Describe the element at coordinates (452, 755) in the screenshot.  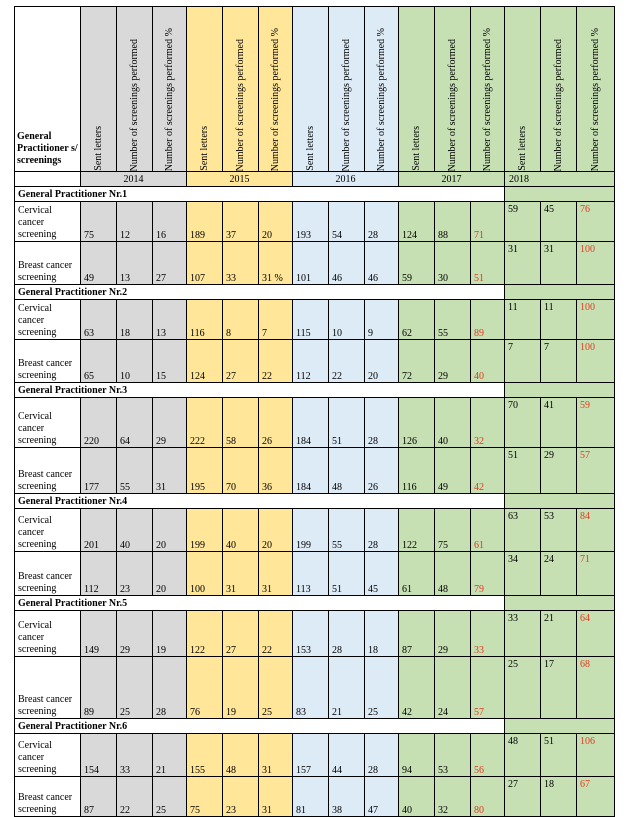
I see `cell-2017-screenings-performed: 53` at that location.